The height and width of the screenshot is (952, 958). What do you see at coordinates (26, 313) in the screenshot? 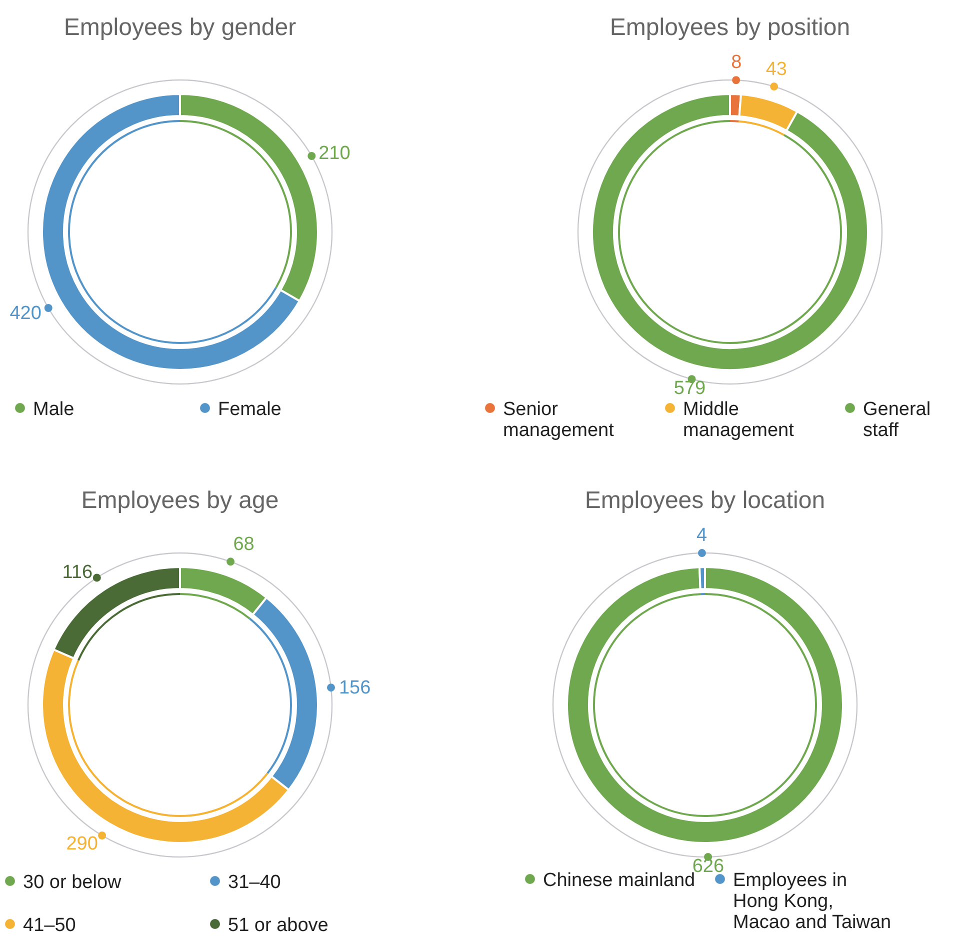
I see `data-label: 420` at bounding box center [26, 313].